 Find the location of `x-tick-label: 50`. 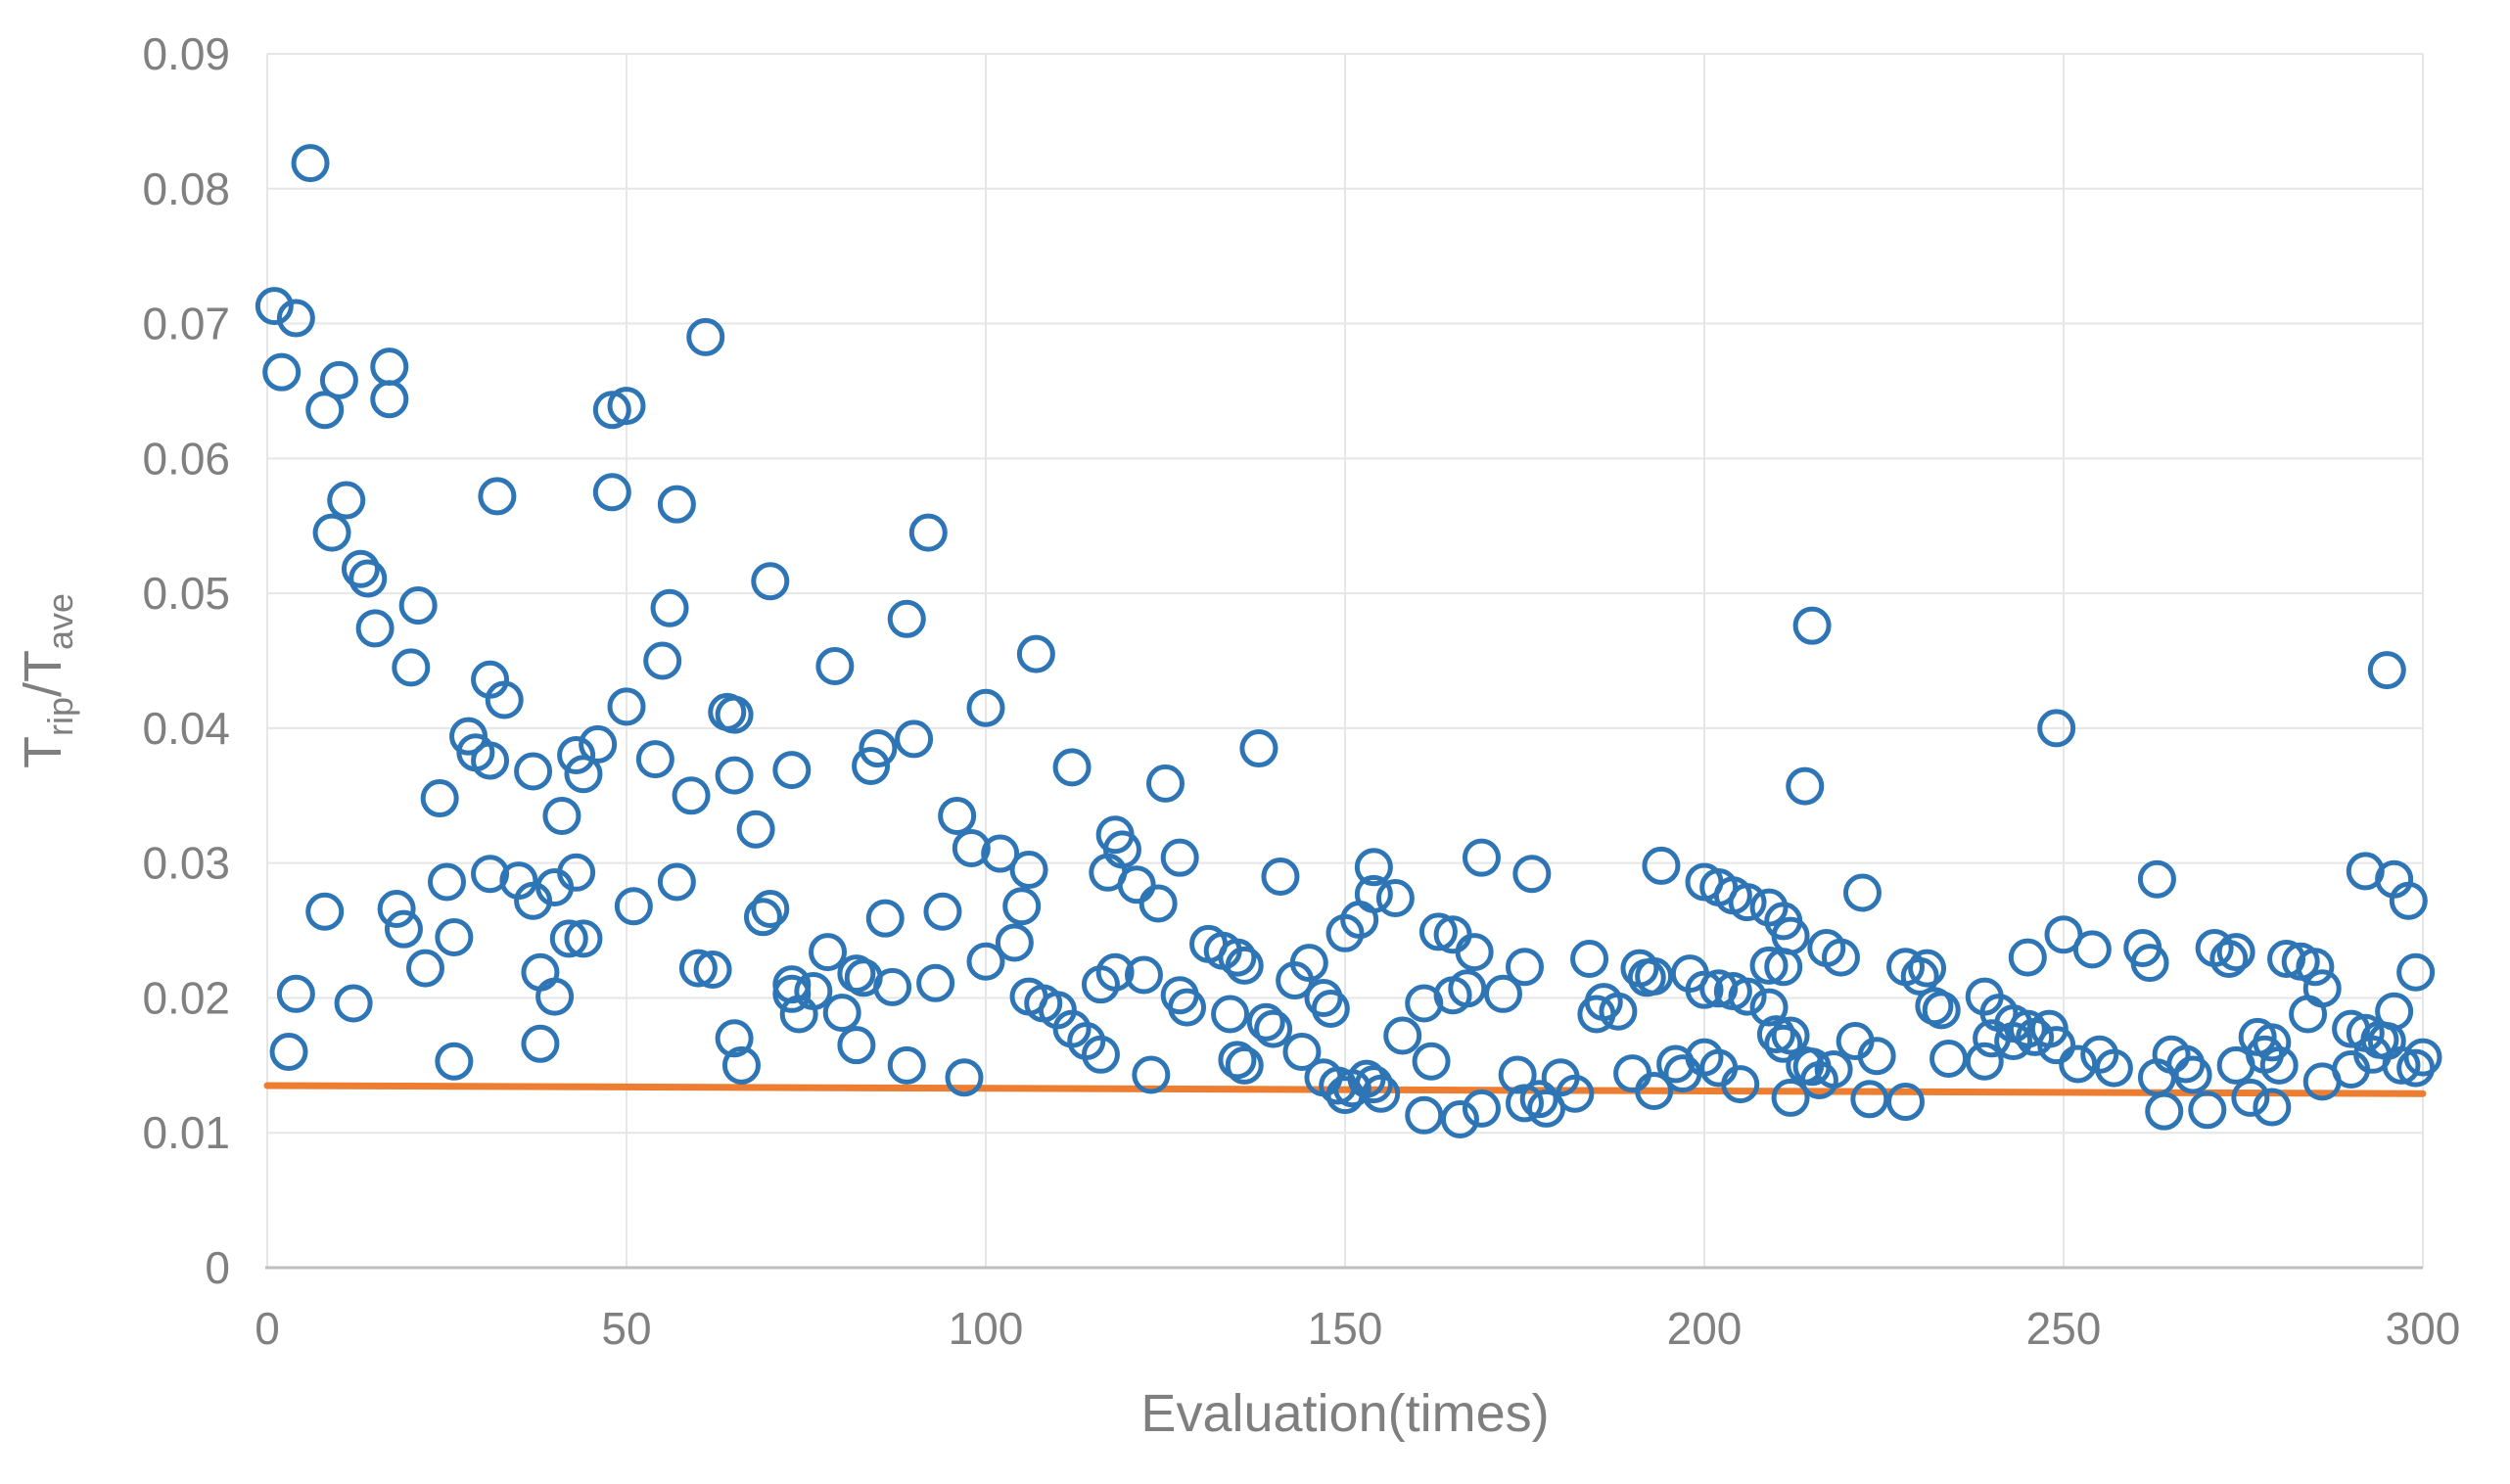

x-tick-label: 50 is located at coordinates (626, 1328).